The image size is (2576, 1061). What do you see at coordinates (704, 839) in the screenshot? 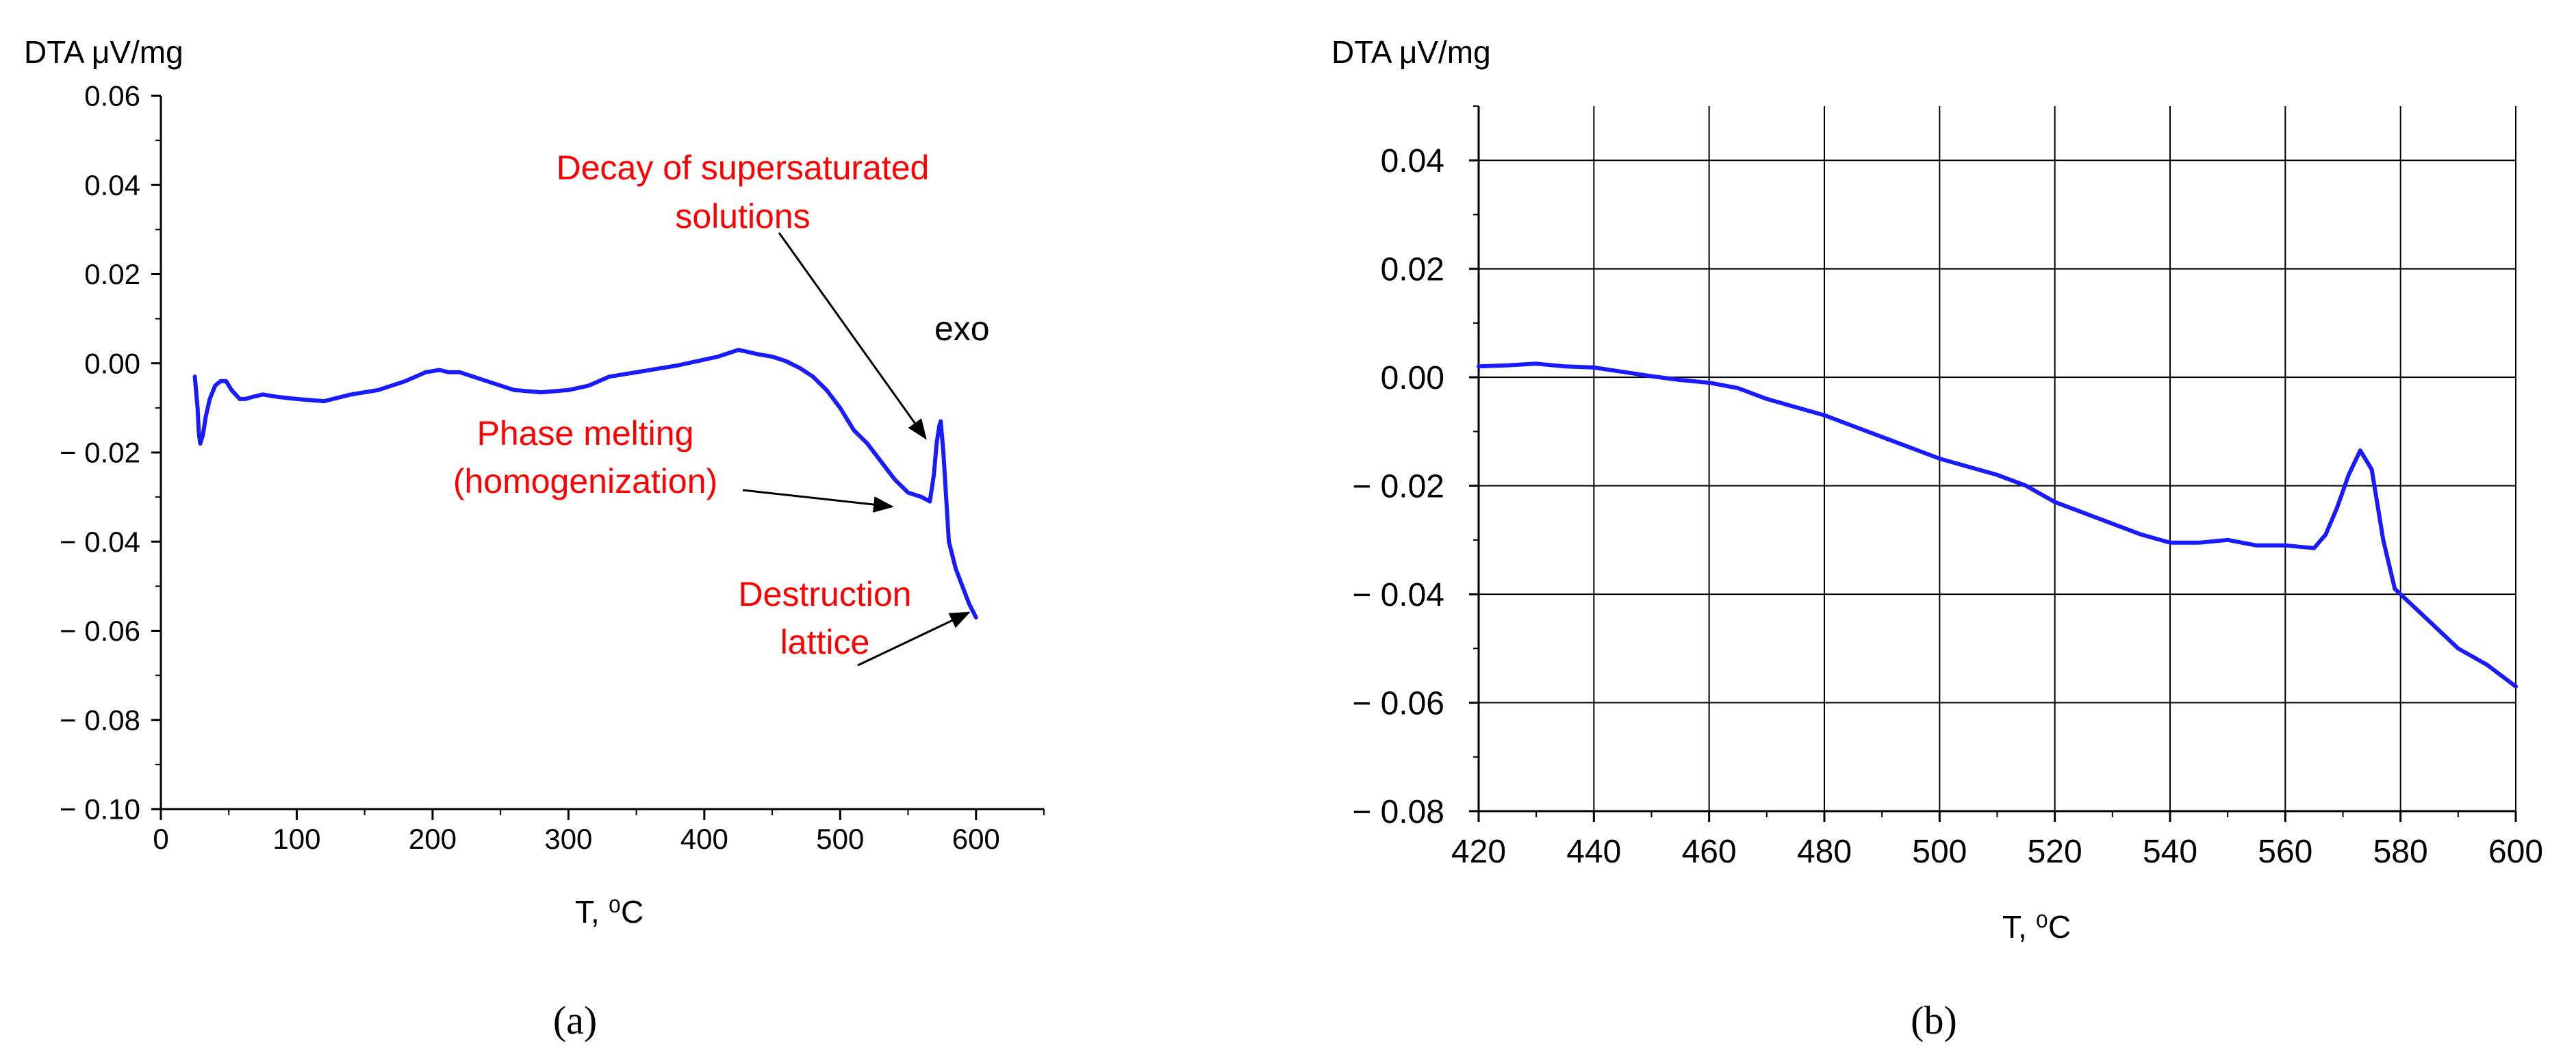
I see `x-tick-label: 400` at bounding box center [704, 839].